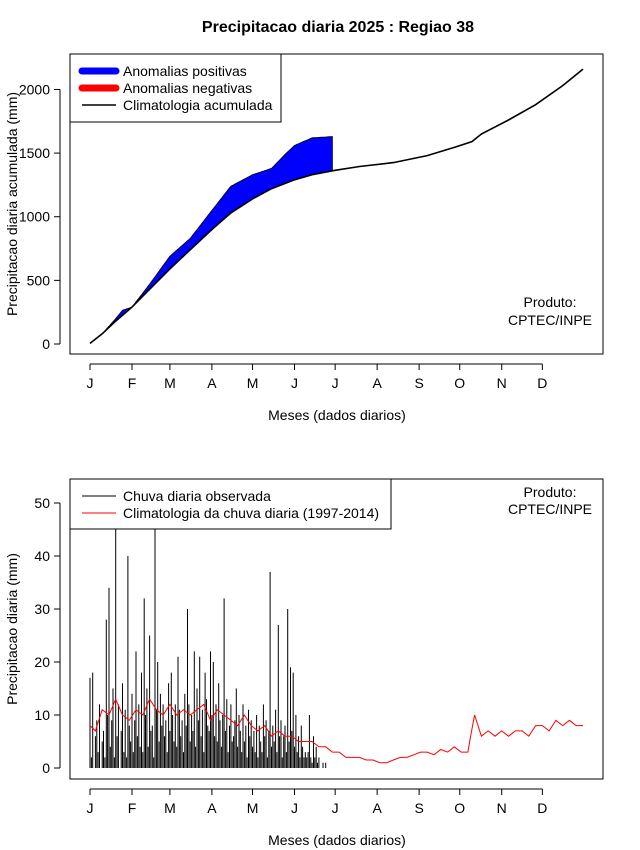 Image resolution: width=640 pixels, height=850 pixels. Describe the element at coordinates (47, 635) in the screenshot. I see `bottom-y-axis: 0 10 20 30 40 50` at that location.